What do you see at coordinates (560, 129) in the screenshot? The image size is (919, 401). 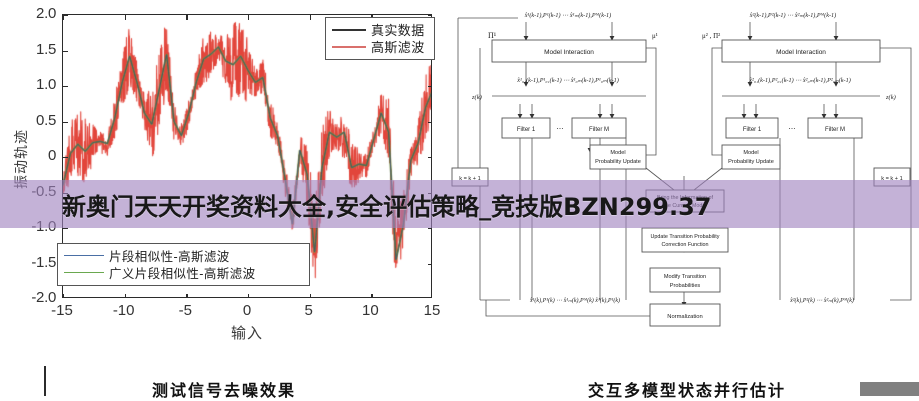 I see `left-filter-dots: ⋯` at bounding box center [560, 129].